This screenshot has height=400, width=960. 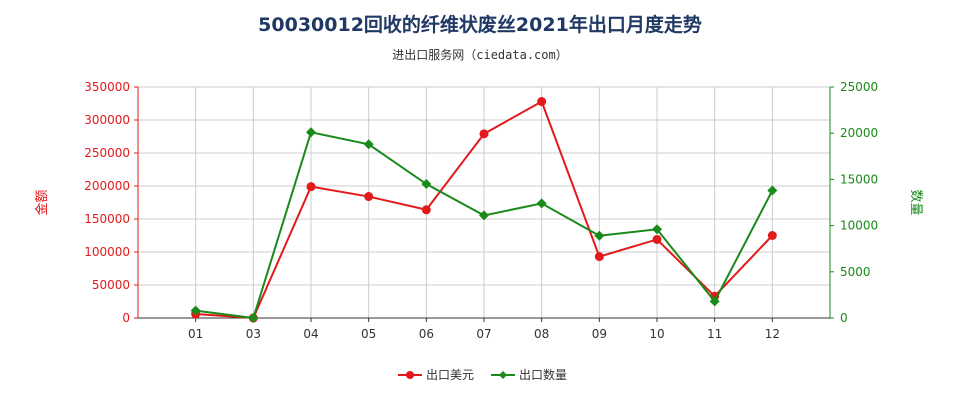 I want to click on x-tick-label: 07, so click(x=483, y=334).